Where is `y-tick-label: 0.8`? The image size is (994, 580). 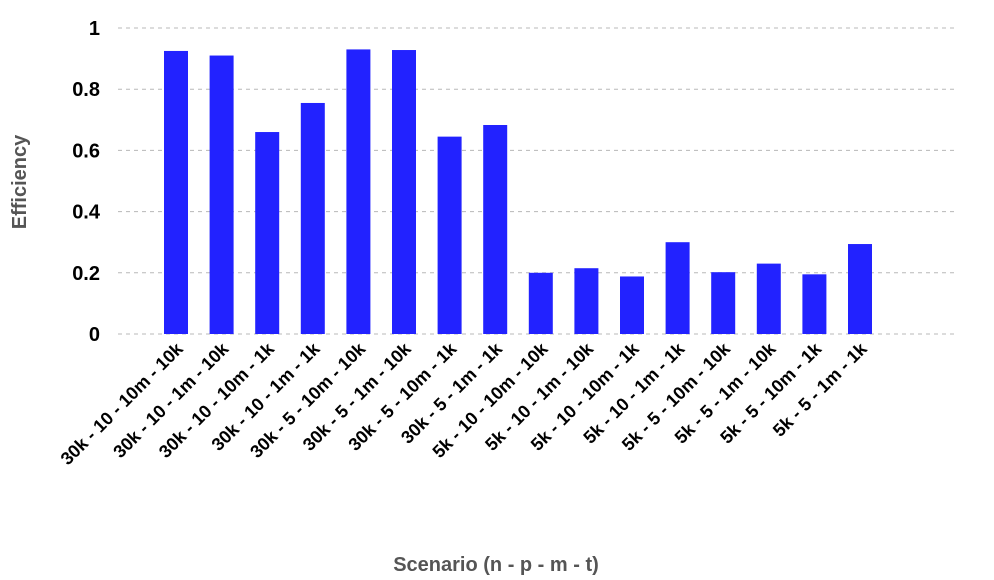
y-tick-label: 0.8 is located at coordinates (86, 90).